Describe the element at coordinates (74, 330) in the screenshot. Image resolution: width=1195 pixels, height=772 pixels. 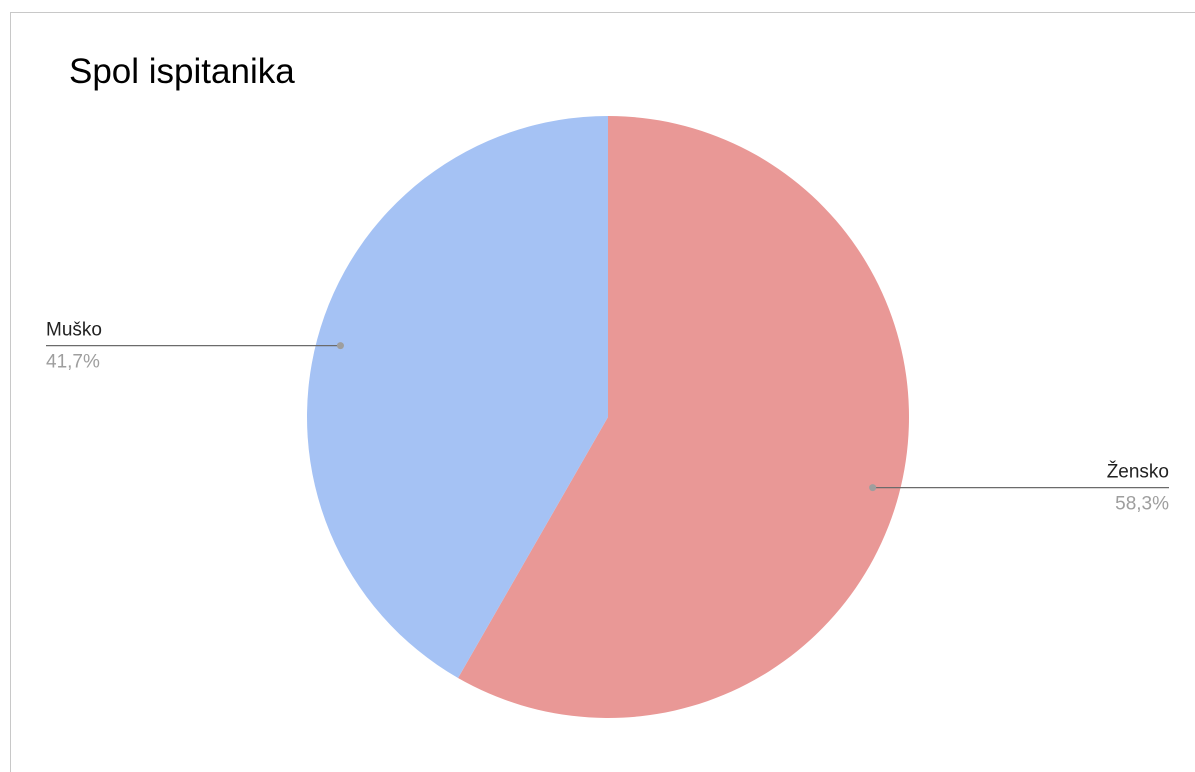
I see `slice-label-musko: Muško` at that location.